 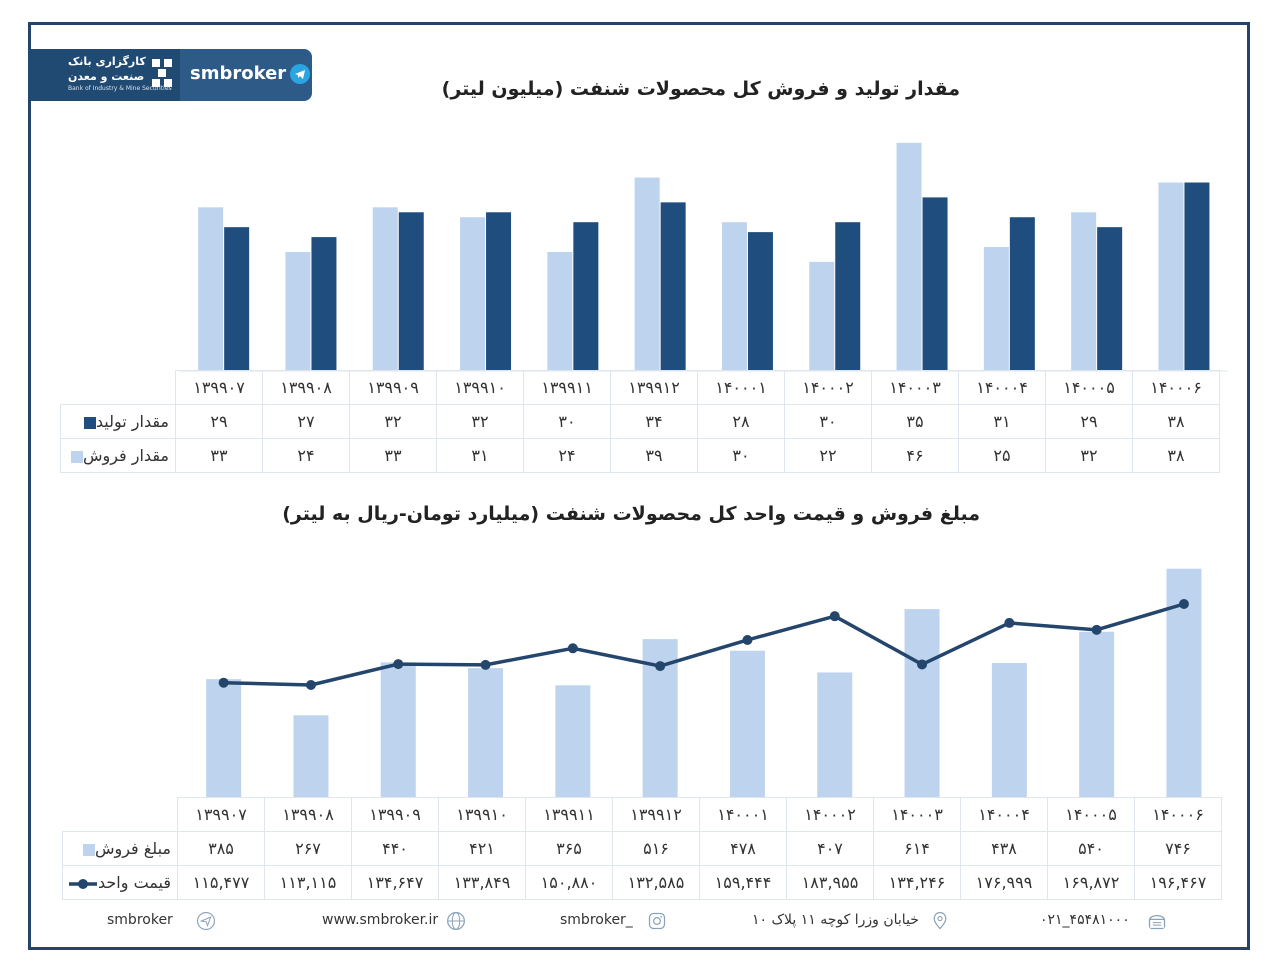 I want to click on data-label: ۳۹, so click(x=654, y=455).